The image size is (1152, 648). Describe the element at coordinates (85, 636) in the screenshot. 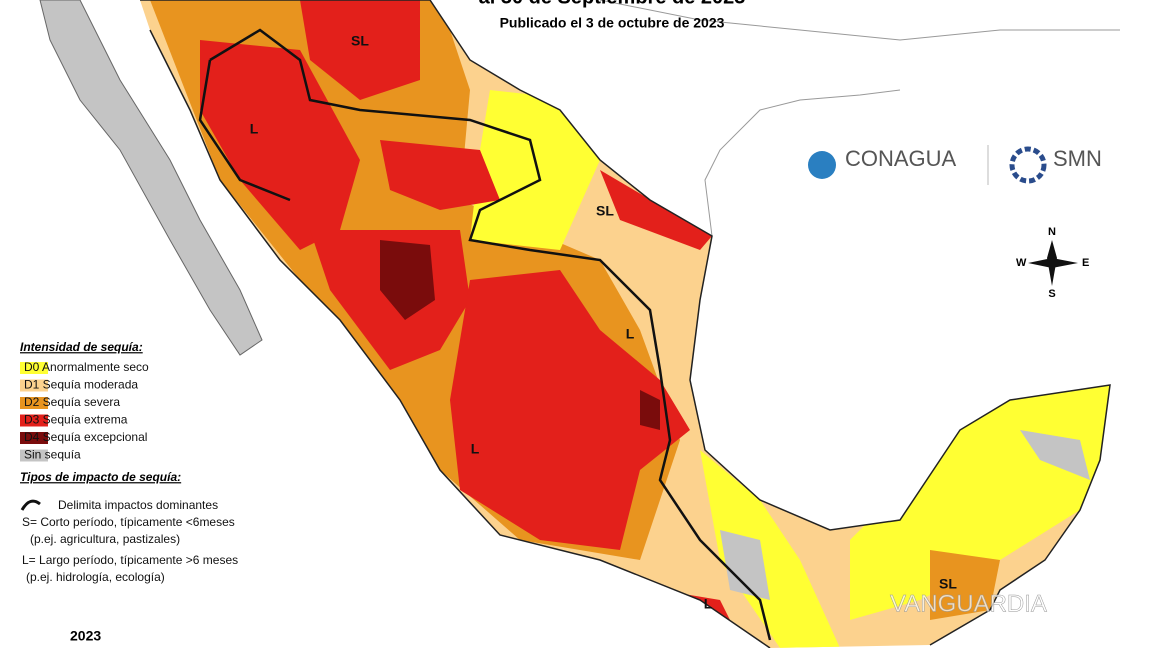

I see `year: 2023` at that location.